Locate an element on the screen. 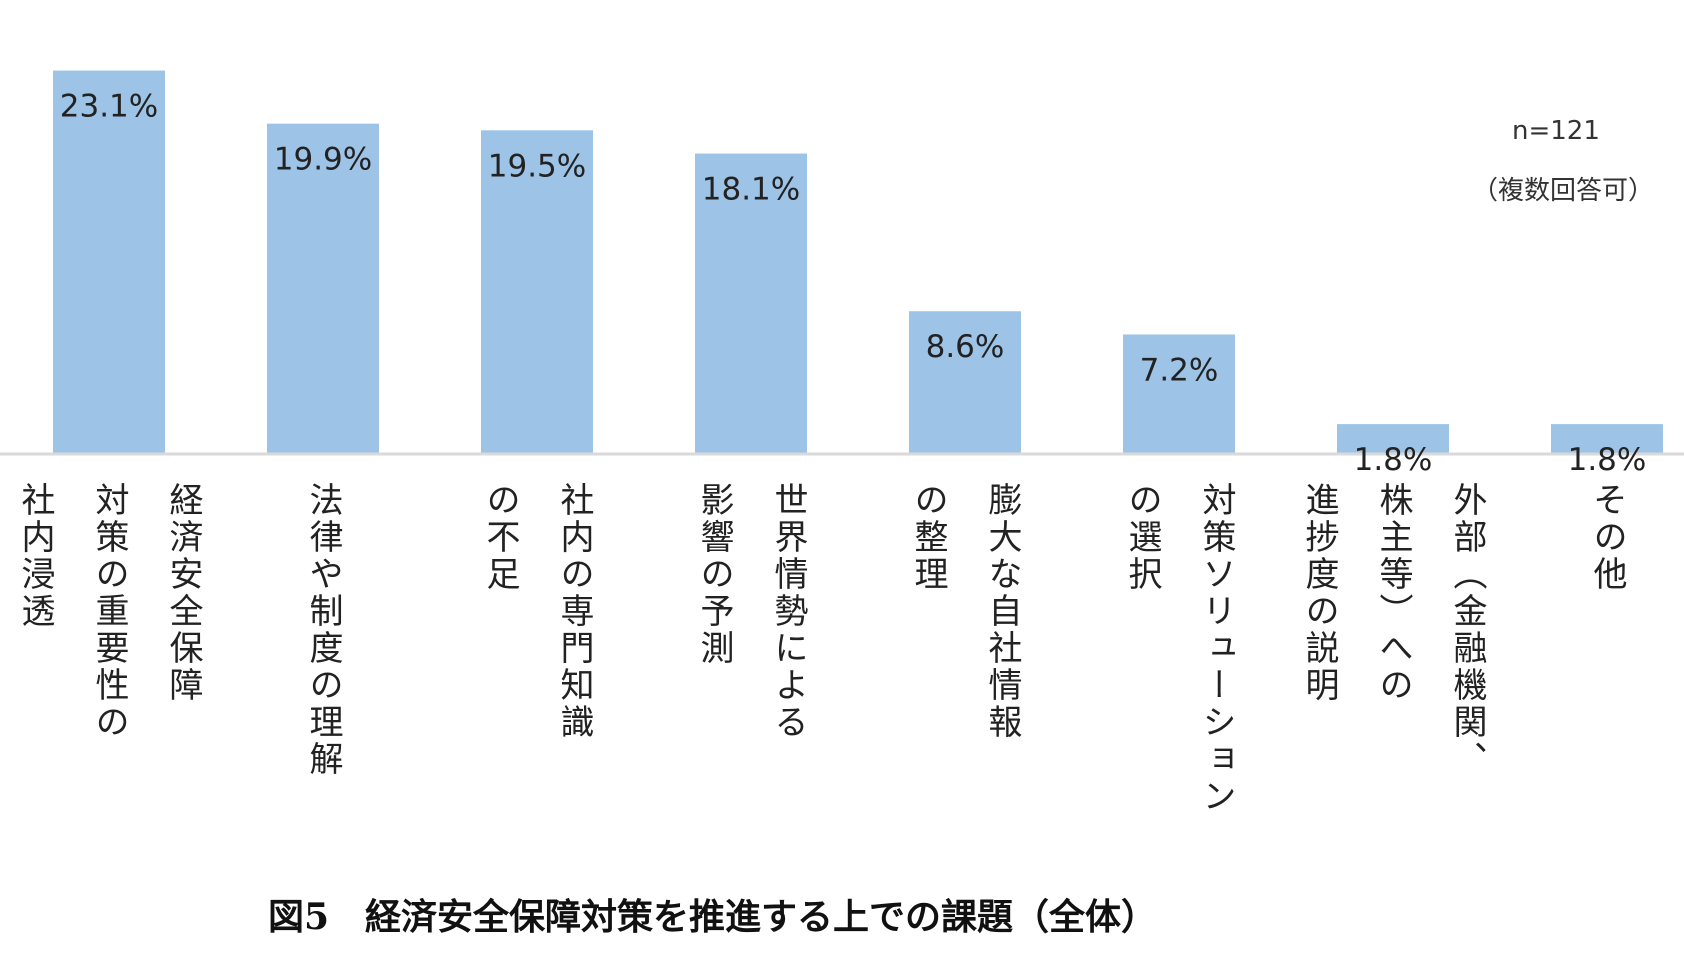 The image size is (1684, 964). category-label-7: 外部（金融機関、 株主等）への 進捗度の説明 is located at coordinates (1393, 630).